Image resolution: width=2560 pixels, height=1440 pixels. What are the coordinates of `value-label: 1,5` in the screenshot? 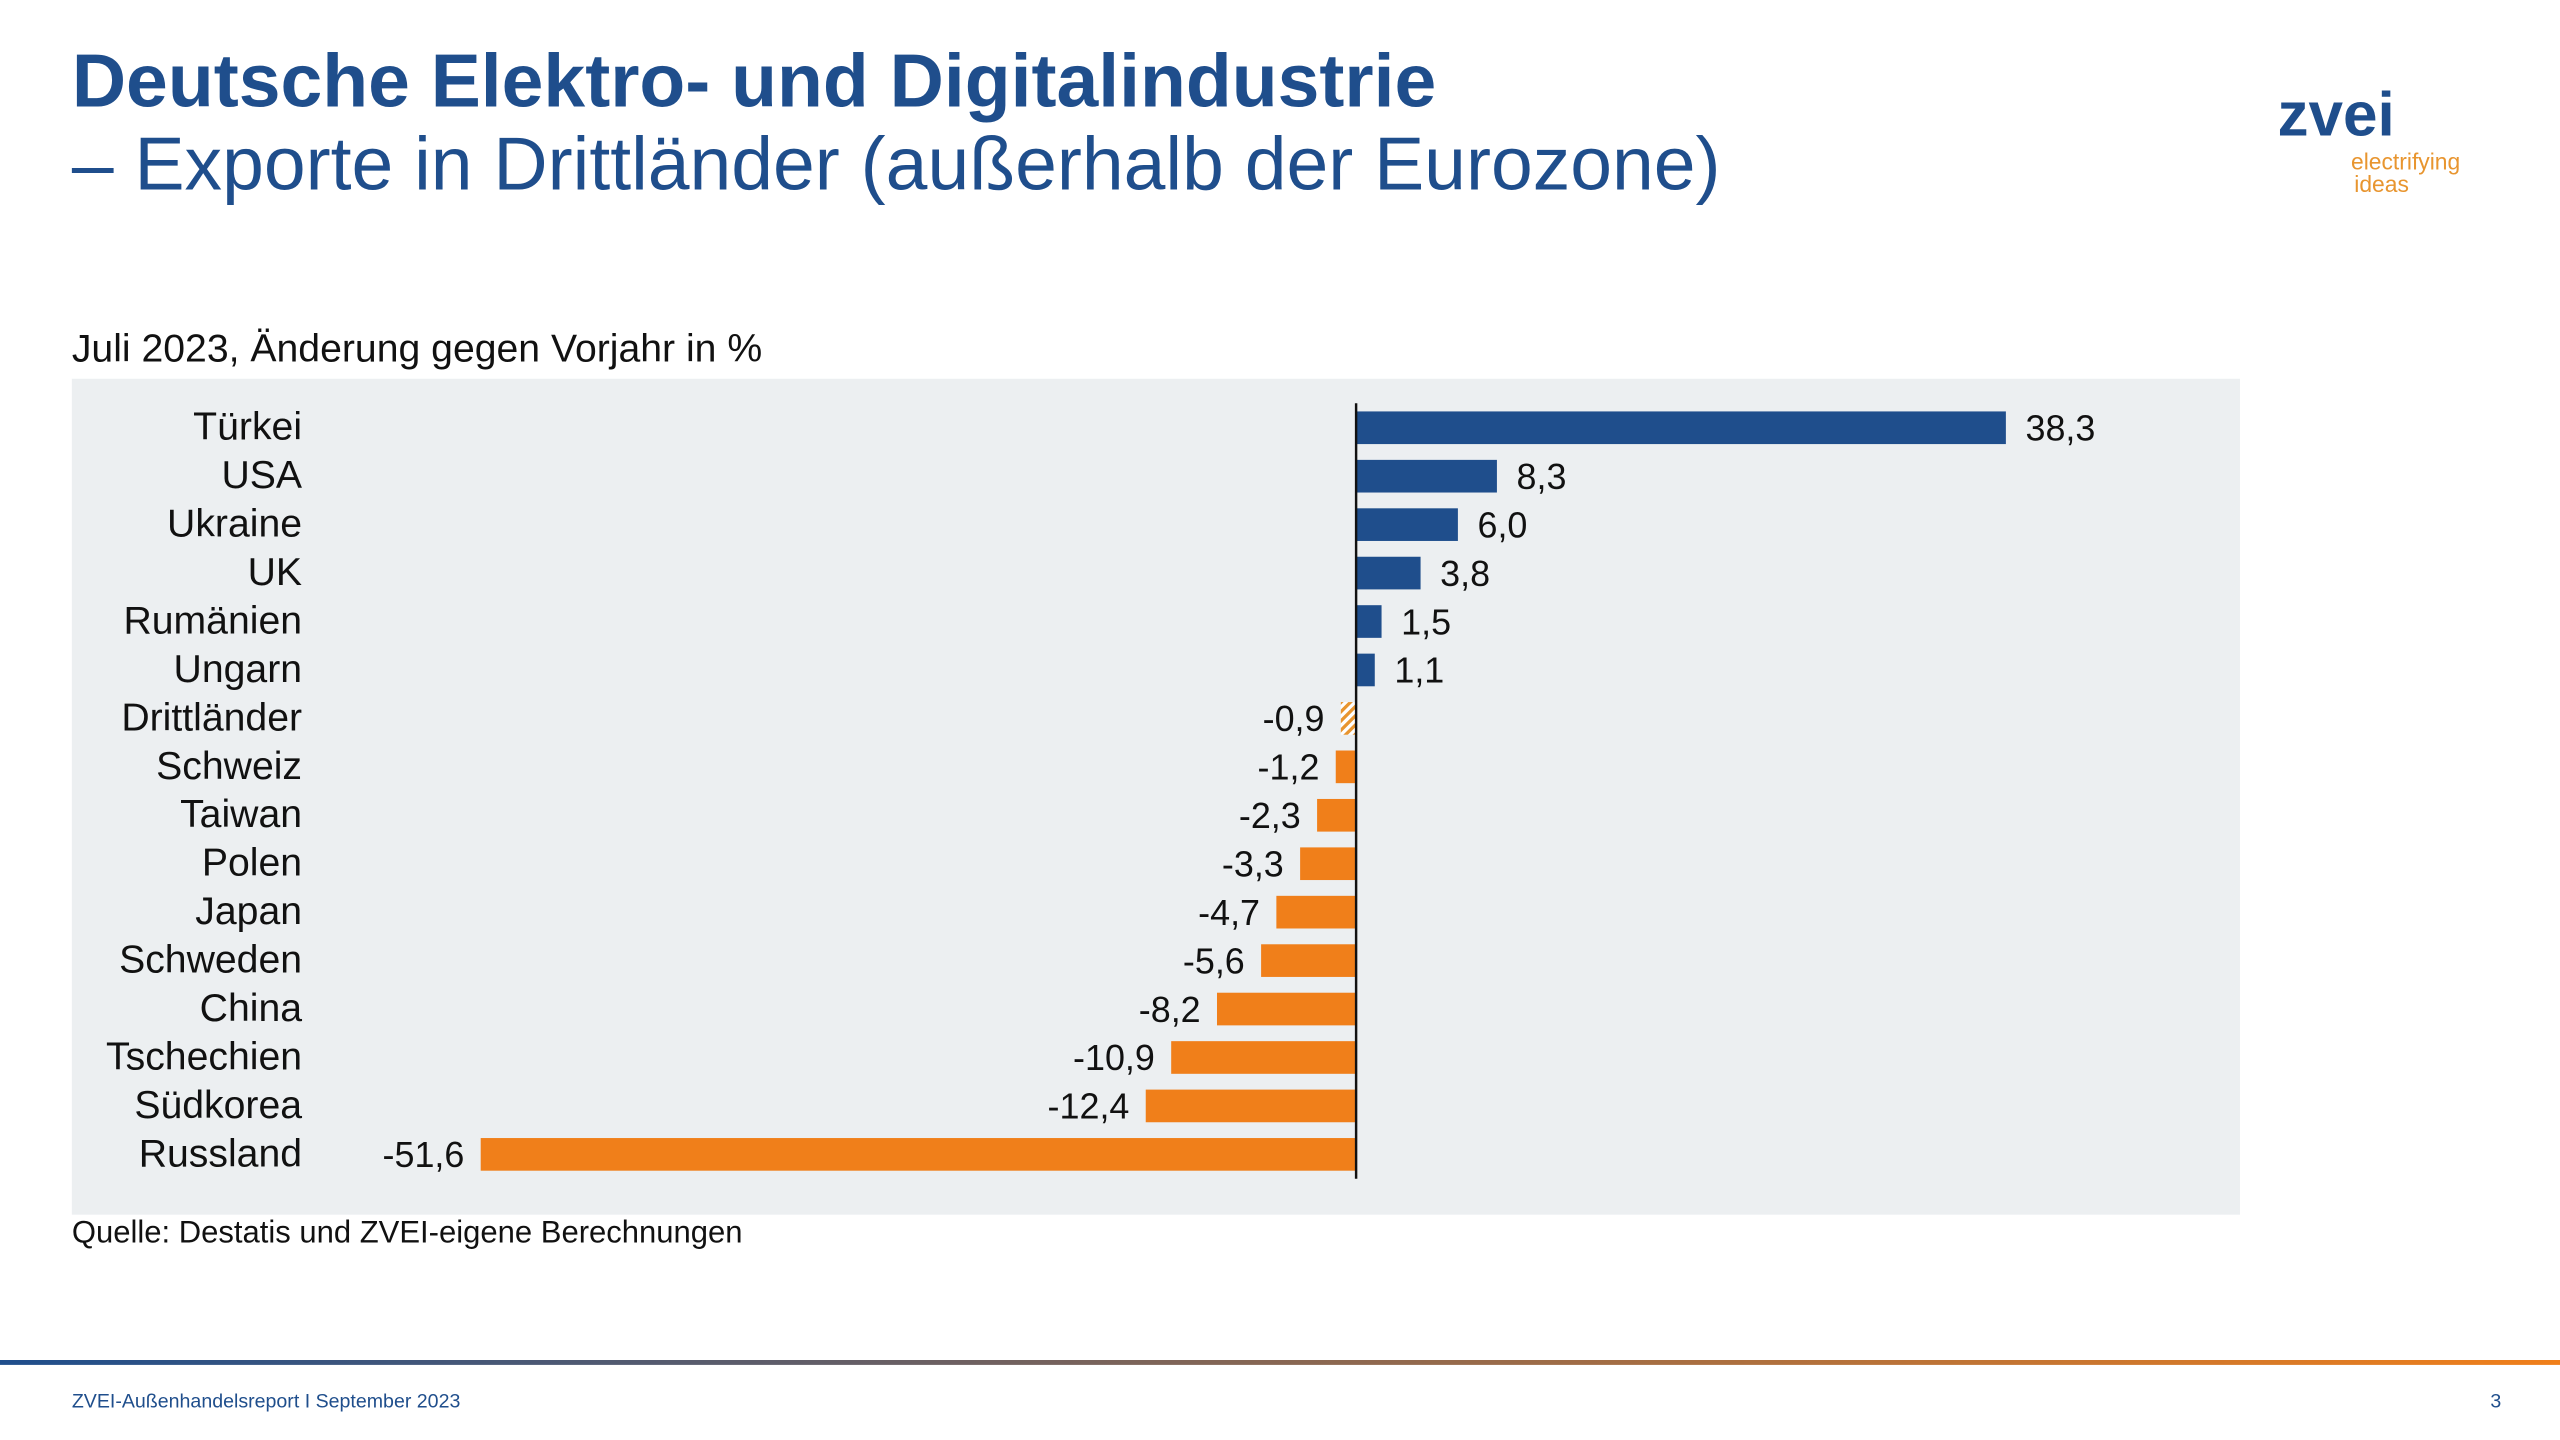 It's located at (1426, 621).